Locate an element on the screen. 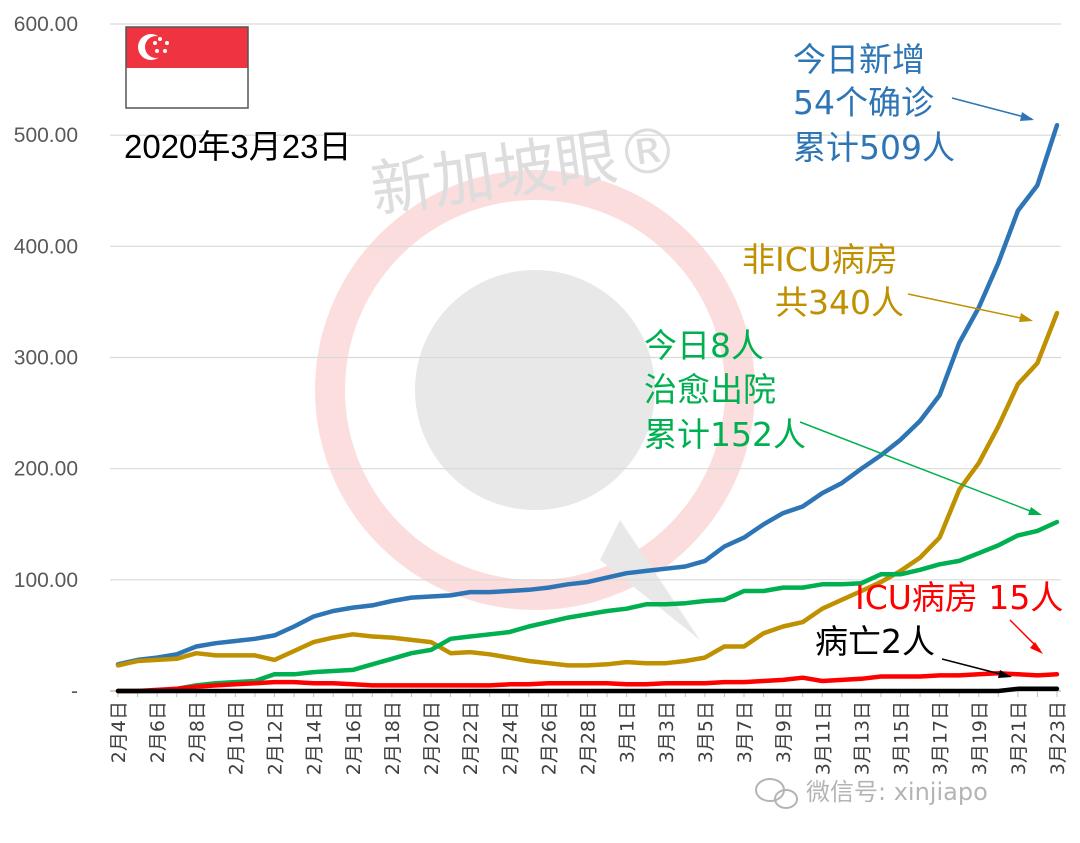  wechat-icon is located at coordinates (770, 790).